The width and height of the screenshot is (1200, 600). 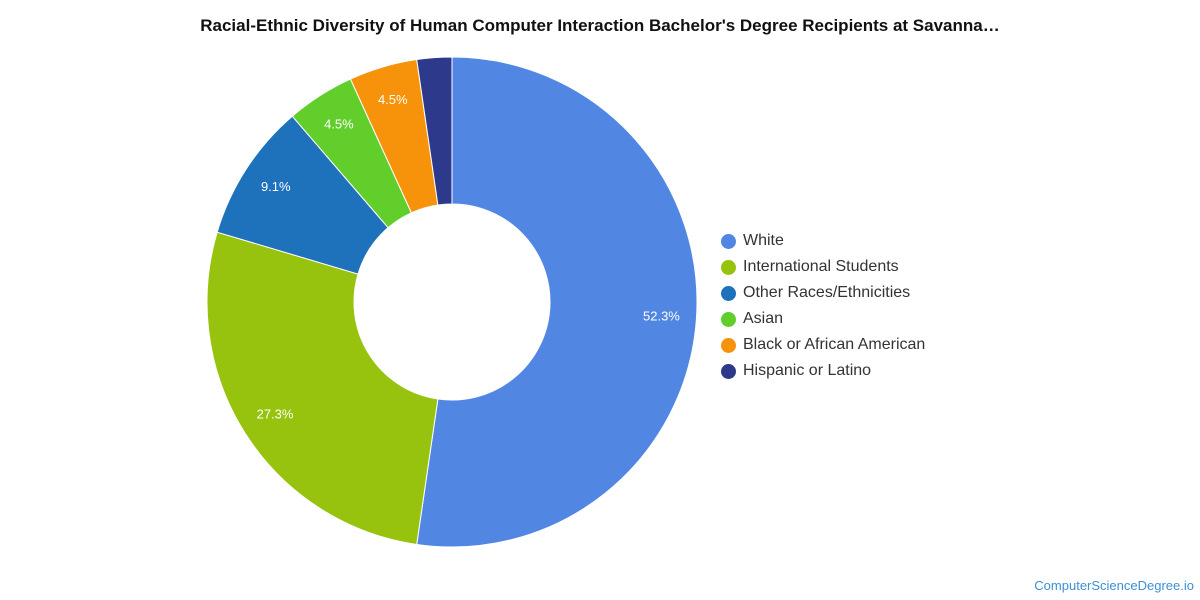 What do you see at coordinates (434, 131) in the screenshot?
I see `slice-hispanic-or-latino` at bounding box center [434, 131].